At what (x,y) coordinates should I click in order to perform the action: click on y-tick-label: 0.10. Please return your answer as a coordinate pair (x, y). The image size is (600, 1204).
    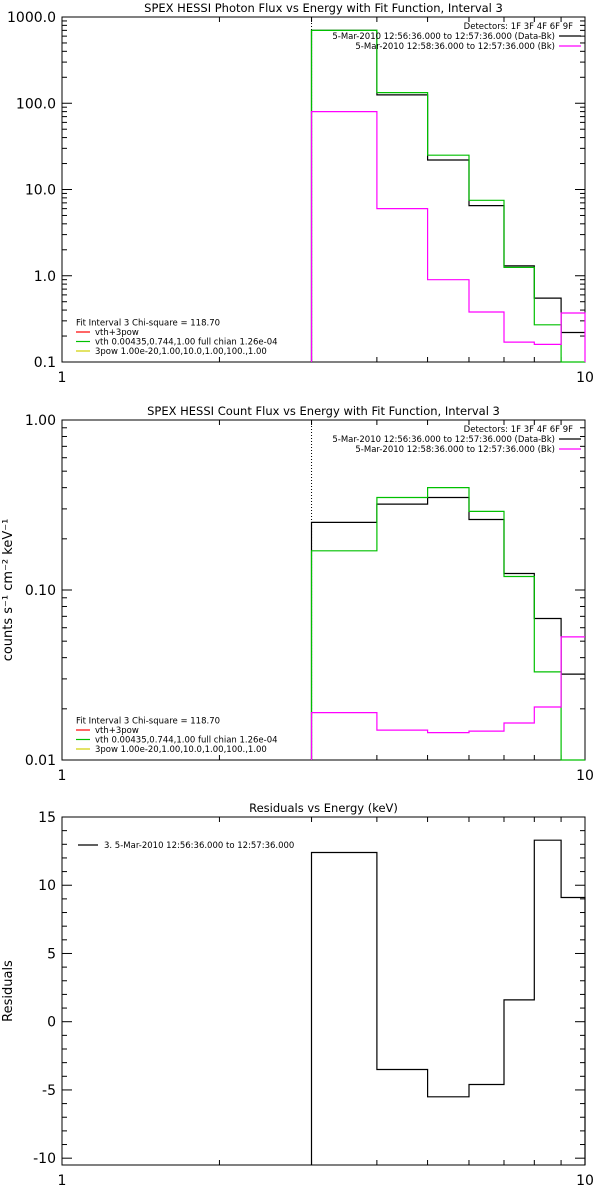
    Looking at the image, I should click on (40, 591).